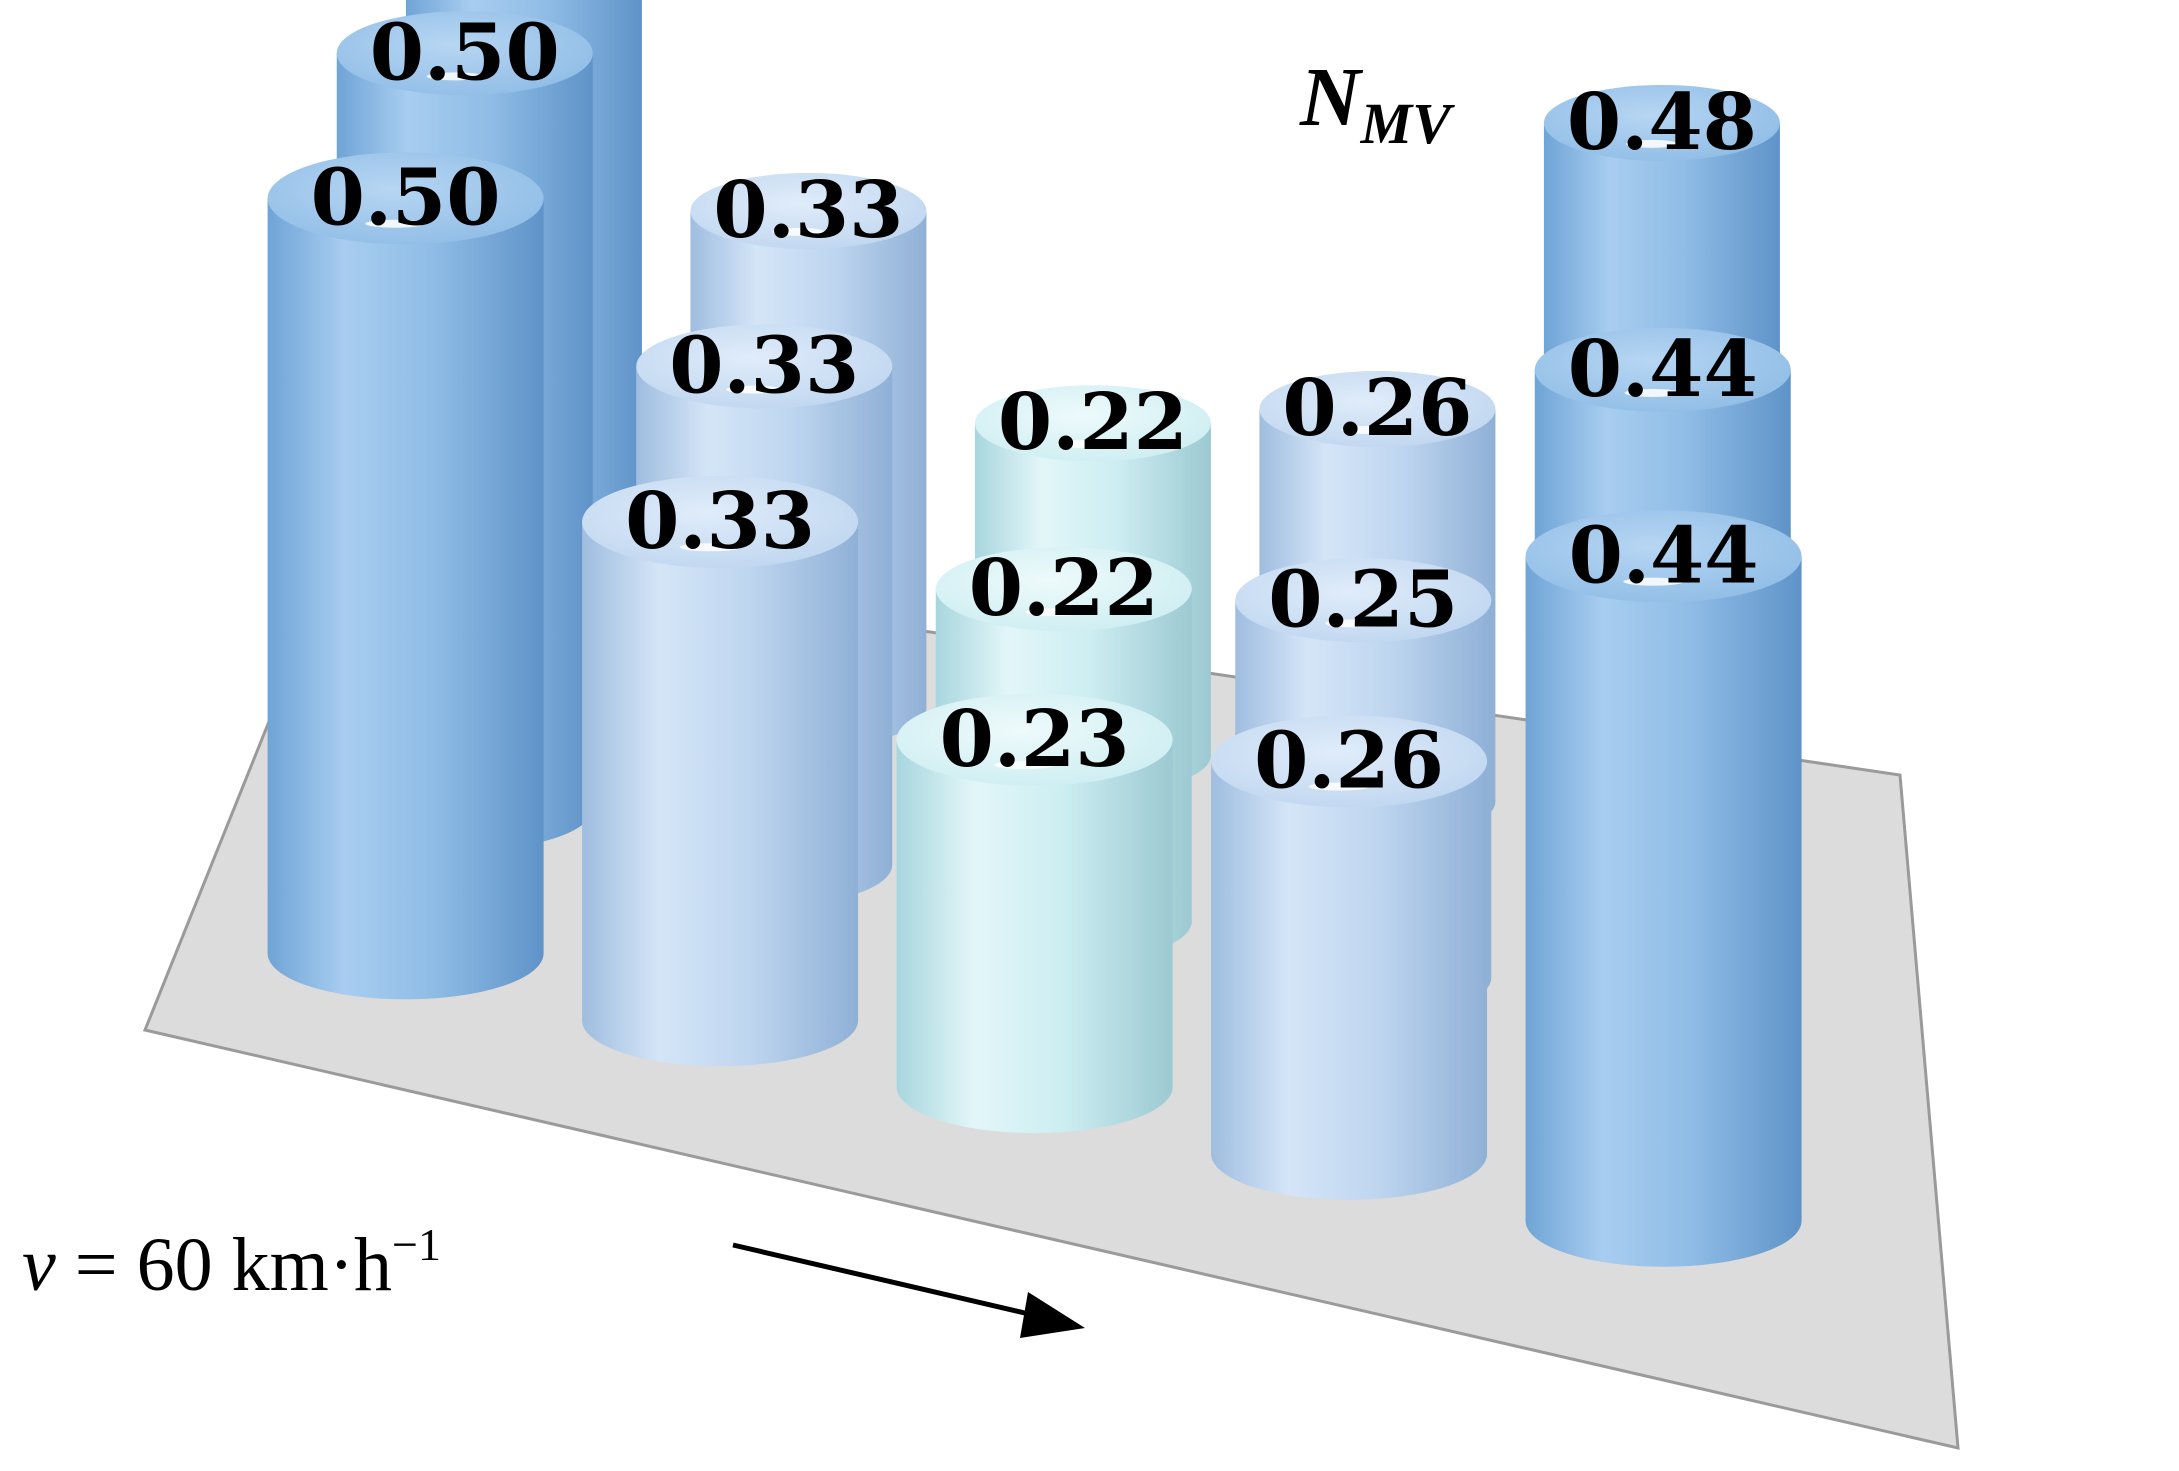 The width and height of the screenshot is (2179, 1471). Describe the element at coordinates (224, 1265) in the screenshot. I see `velocity-expression: = 60 km·h` at that location.